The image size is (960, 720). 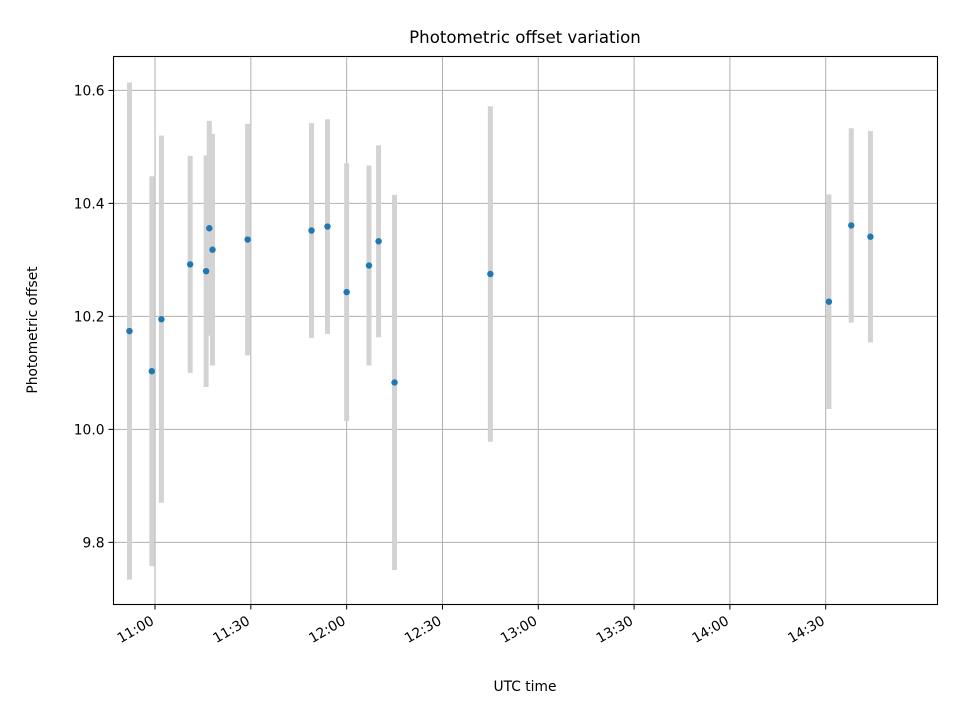 I want to click on y-tick-label: 9.8, so click(x=94, y=543).